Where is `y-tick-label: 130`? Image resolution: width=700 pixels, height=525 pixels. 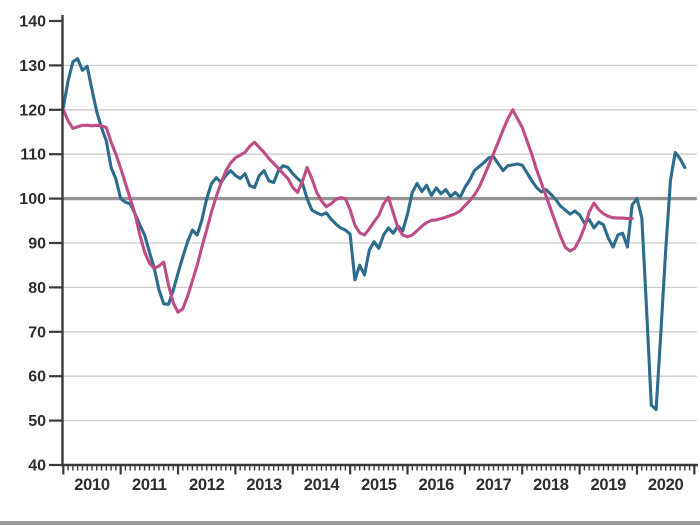 y-tick-label: 130 is located at coordinates (32, 66).